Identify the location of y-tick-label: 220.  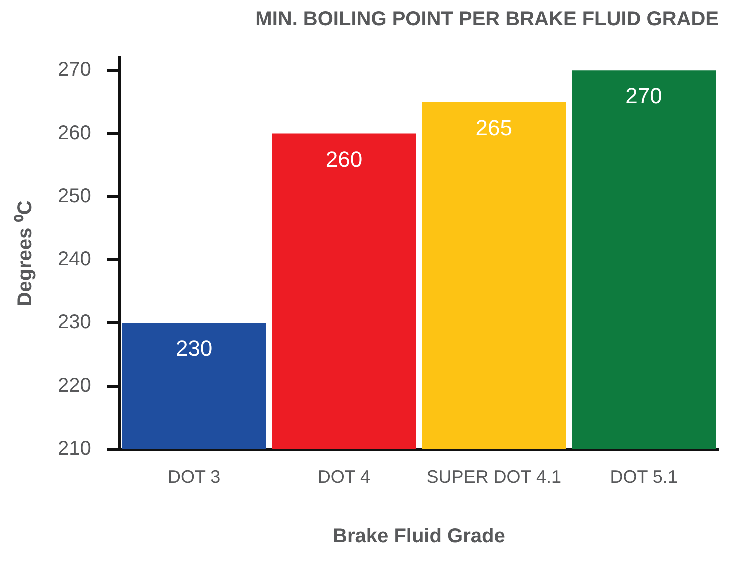
(75, 385).